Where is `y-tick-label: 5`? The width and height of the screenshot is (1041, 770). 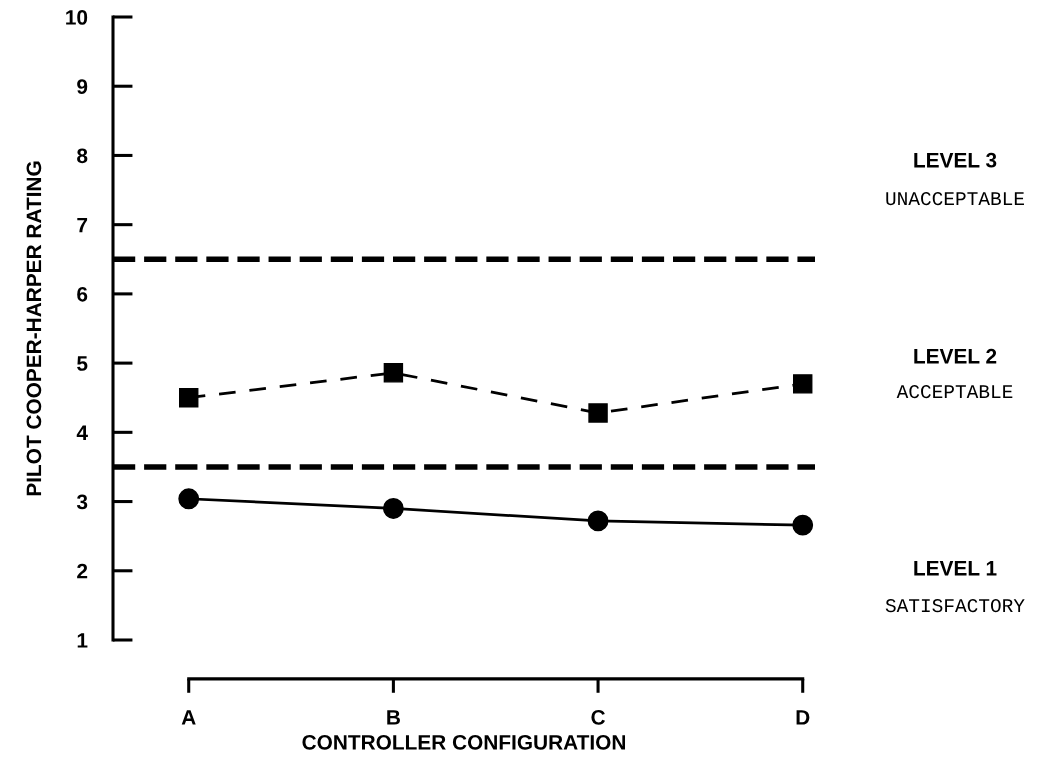 y-tick-label: 5 is located at coordinates (82, 363).